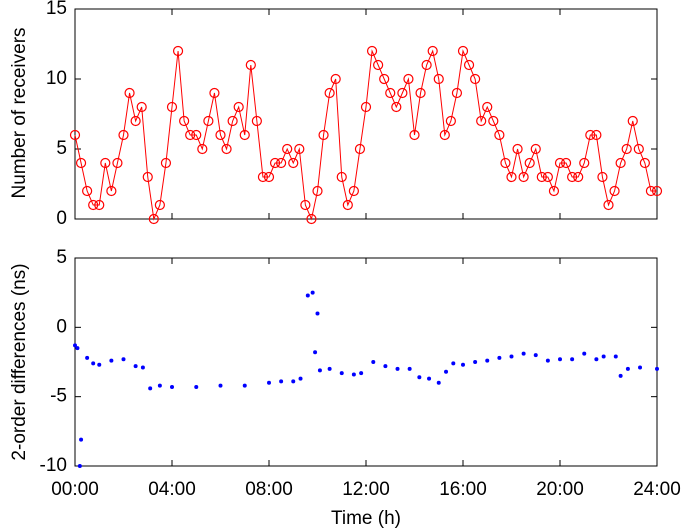  Describe the element at coordinates (19, 112) in the screenshot. I see `y-axis-label: Number of receivers` at that location.